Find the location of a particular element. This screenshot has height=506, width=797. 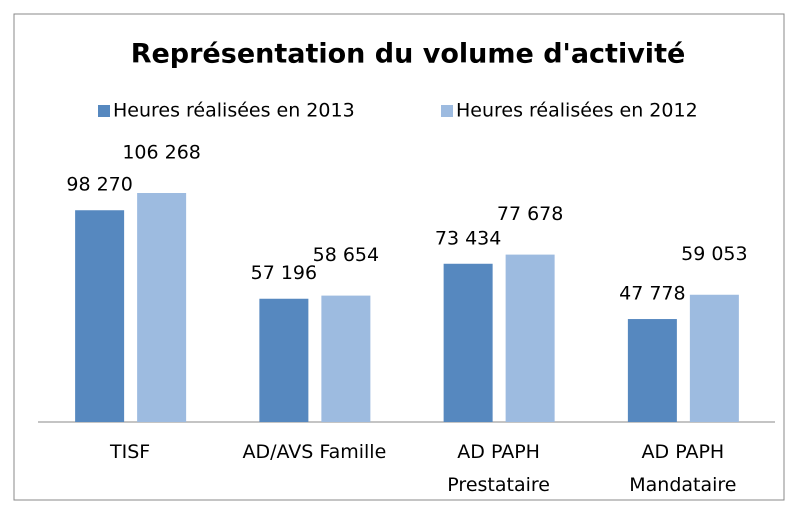

legend-label: Heures réalisées en 2013 is located at coordinates (234, 111).